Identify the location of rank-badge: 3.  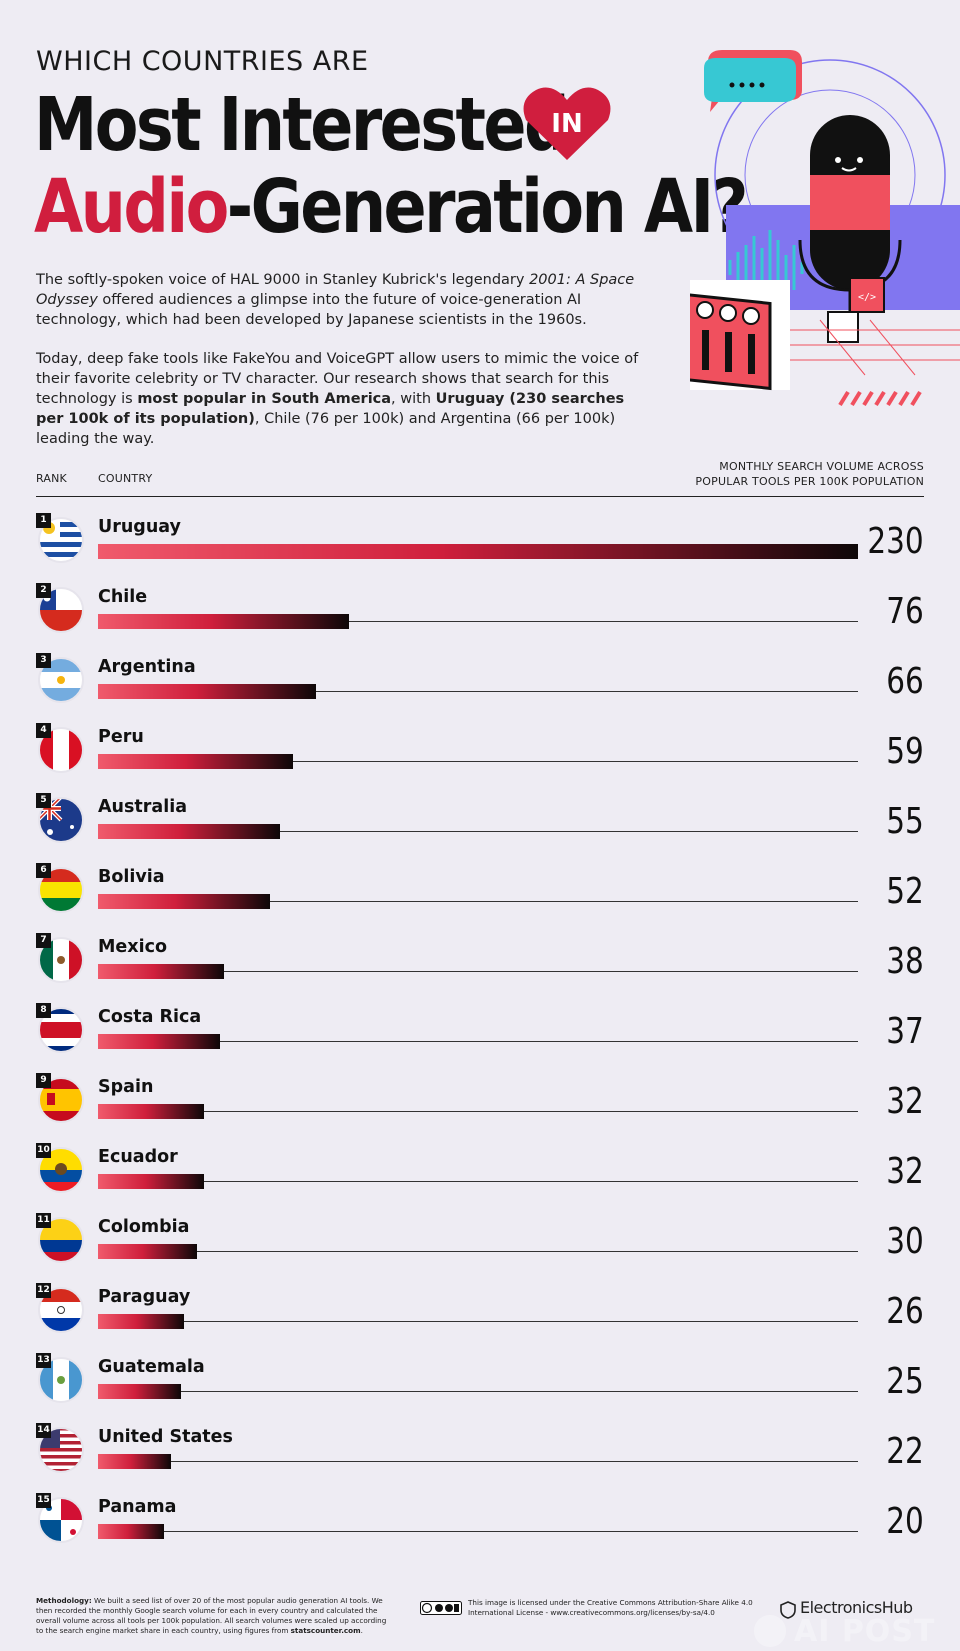
(43, 660).